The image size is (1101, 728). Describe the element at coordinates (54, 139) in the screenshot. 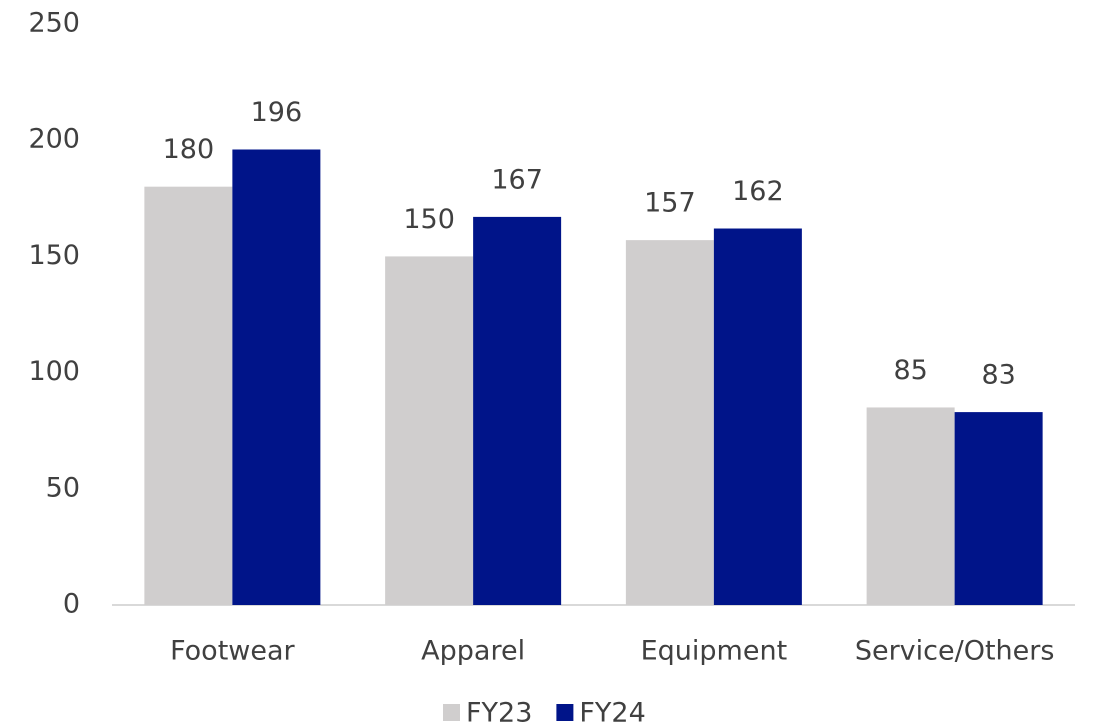

I see `y-tick-label: 200` at that location.